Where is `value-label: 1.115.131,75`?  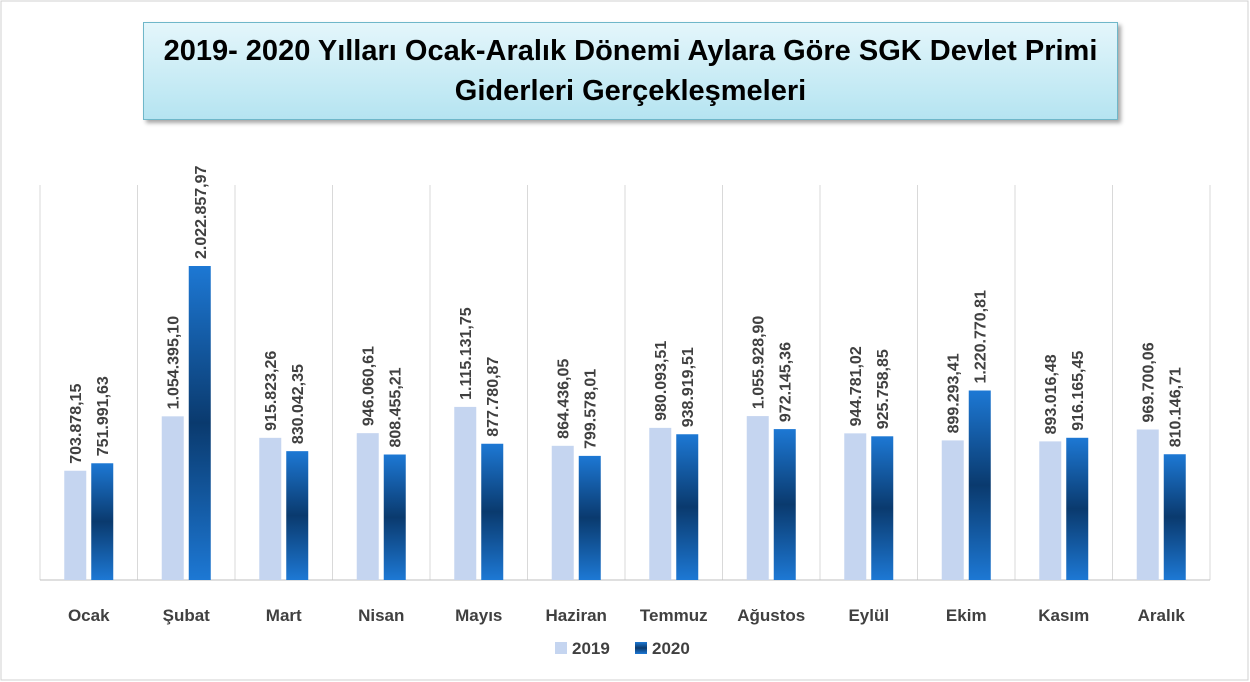
value-label: 1.115.131,75 is located at coordinates (466, 353).